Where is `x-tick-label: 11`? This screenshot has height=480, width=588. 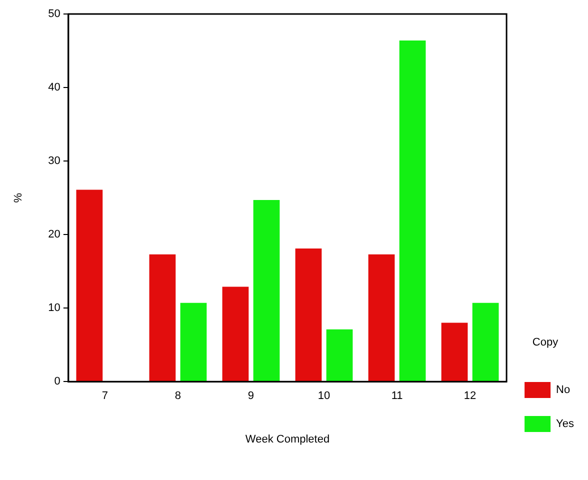 x-tick-label: 11 is located at coordinates (397, 396).